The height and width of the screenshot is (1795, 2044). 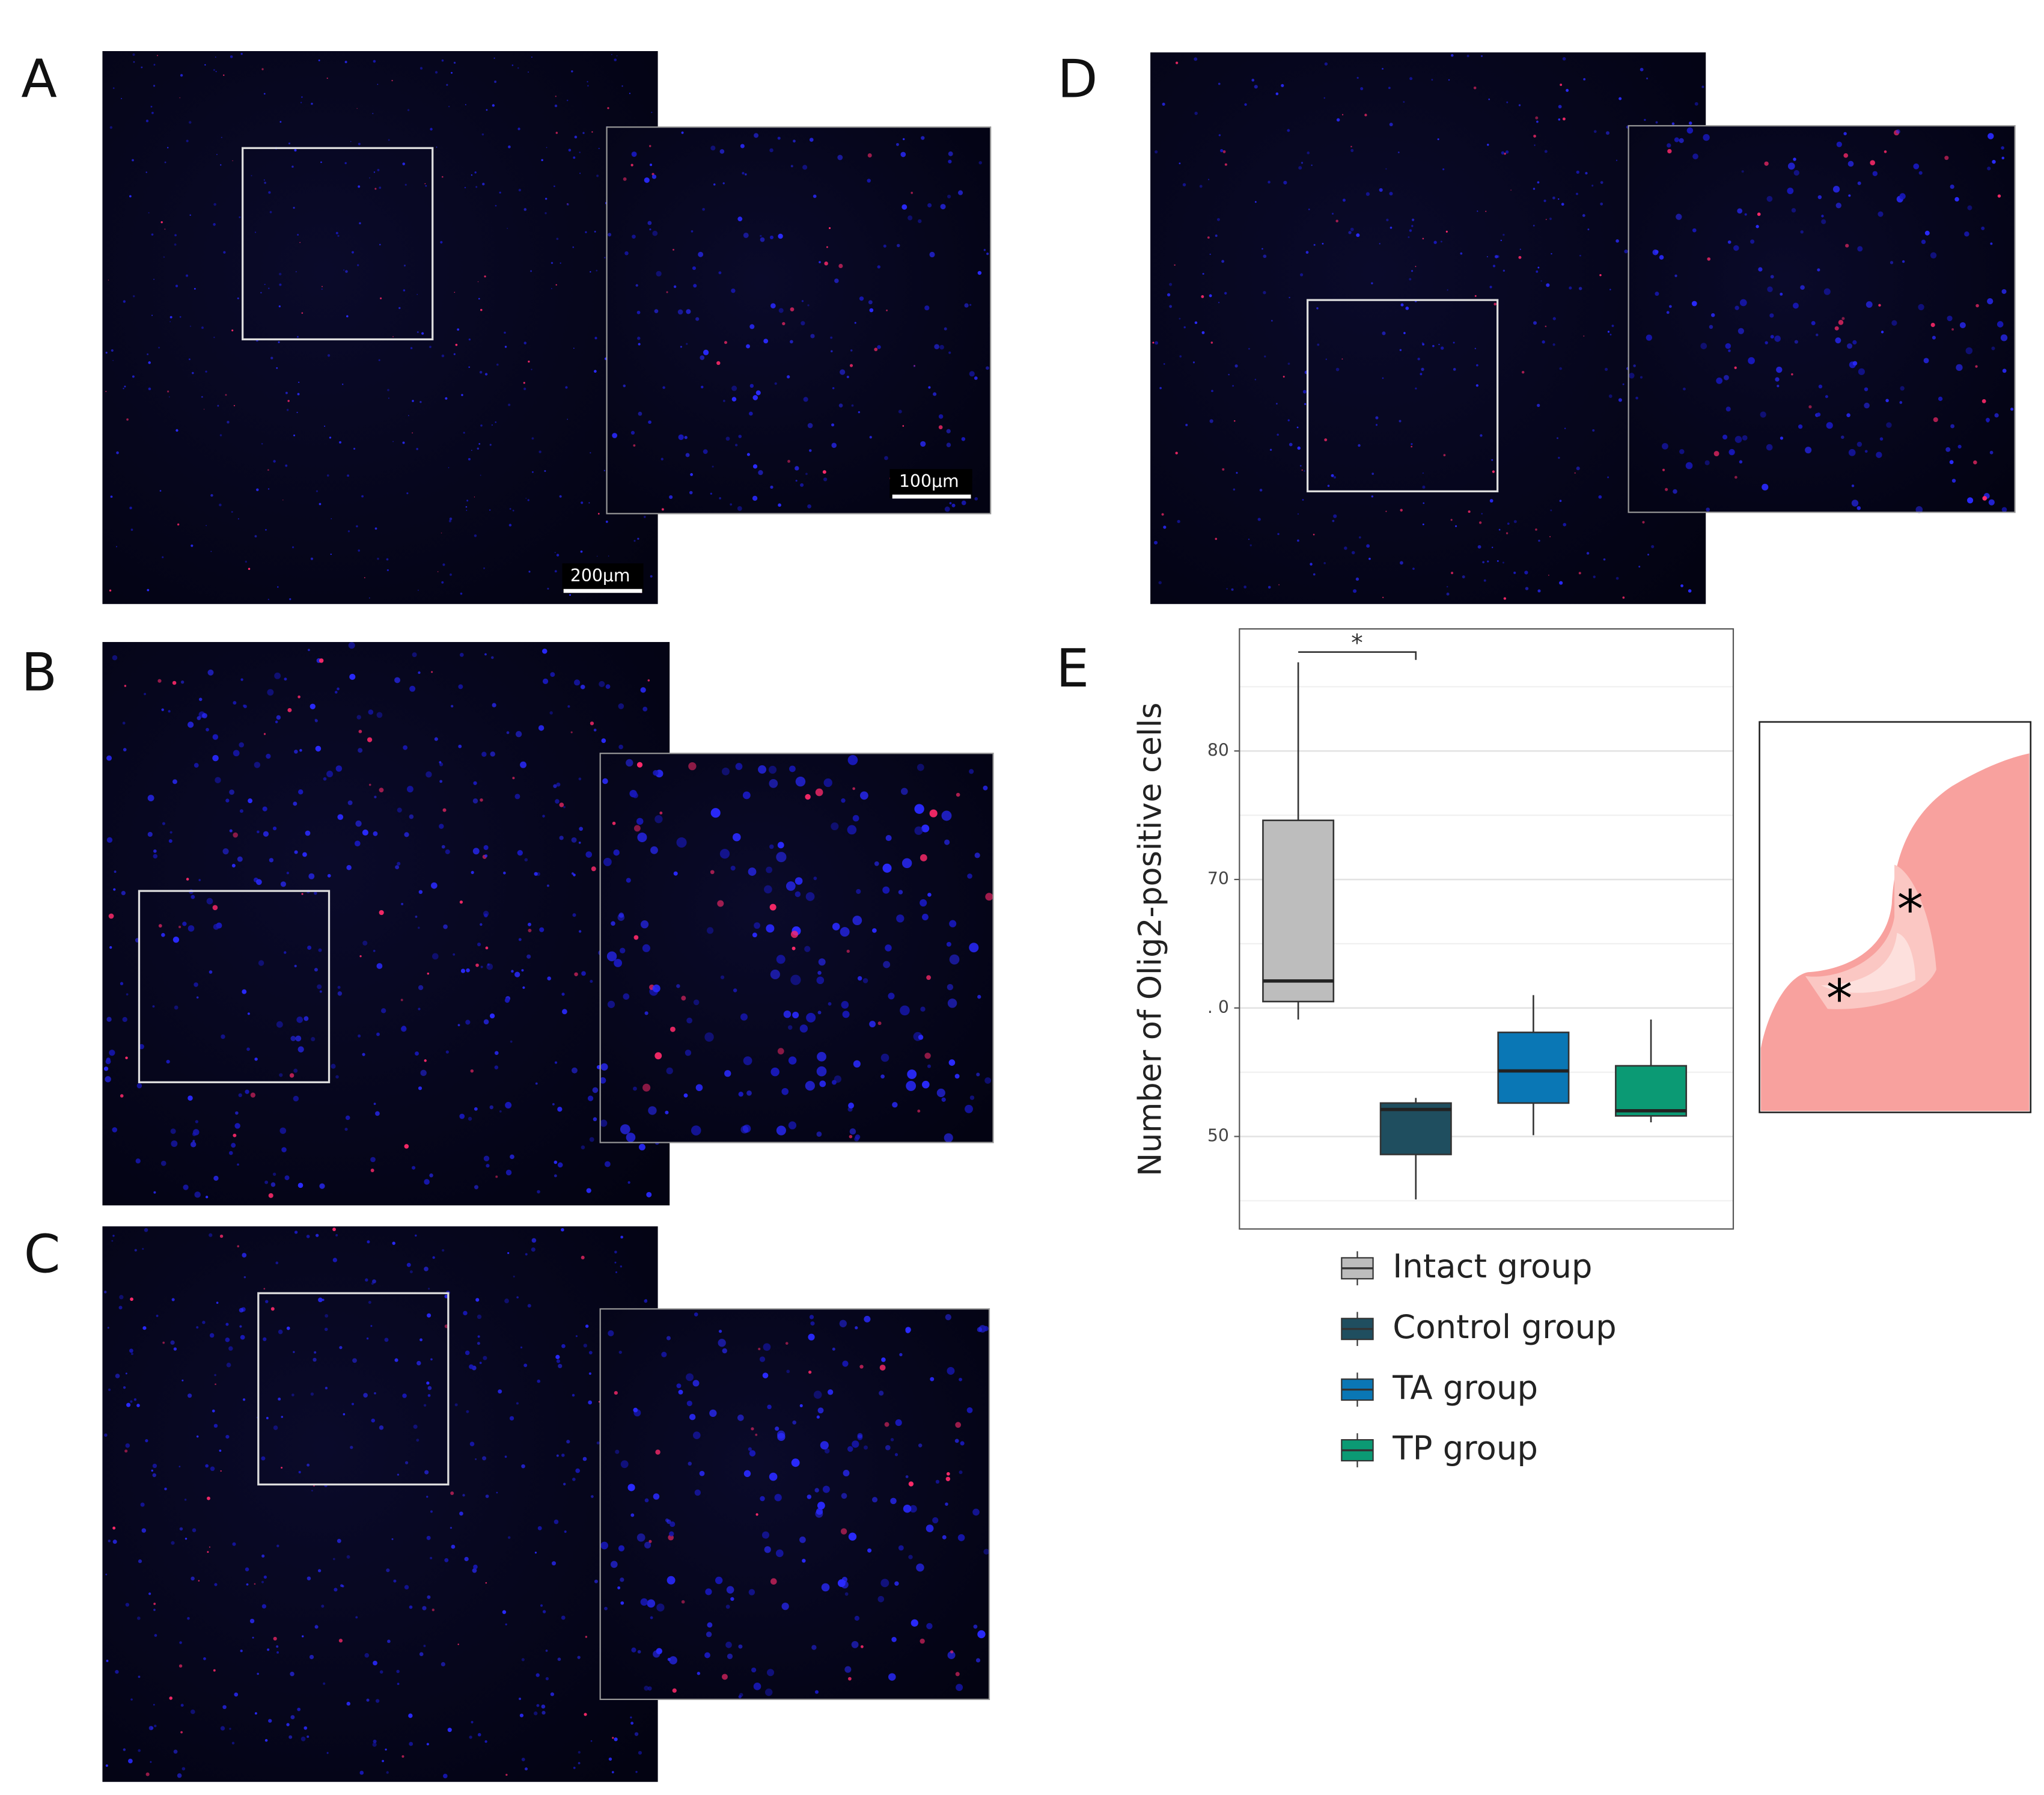 What do you see at coordinates (1150, 939) in the screenshot?
I see `y-axis-label: Number of Olig2-positive cells` at bounding box center [1150, 939].